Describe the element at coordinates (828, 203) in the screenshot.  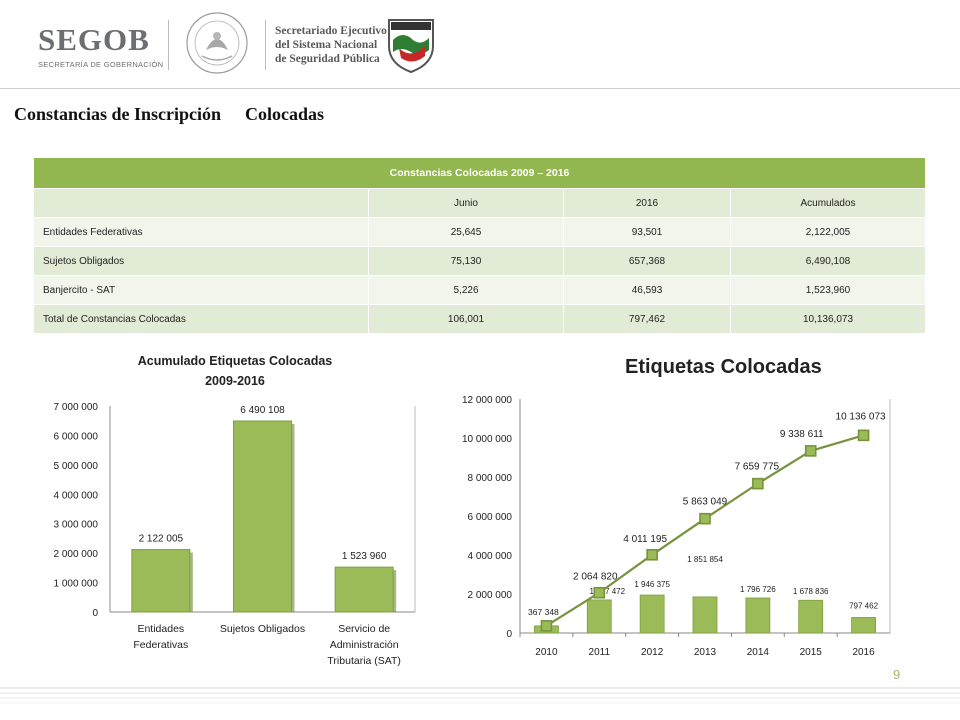
I see `table-header-cell: Acumulados` at that location.